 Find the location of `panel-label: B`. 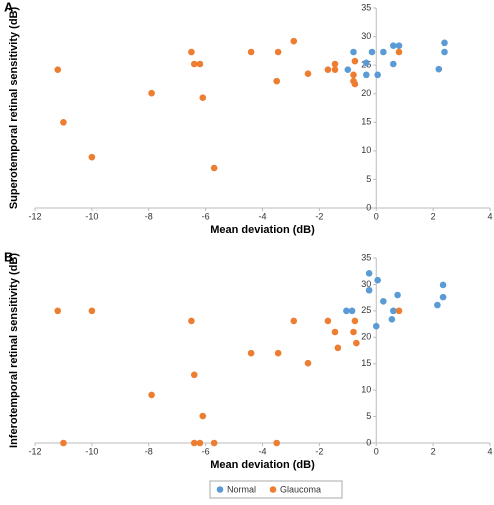

panel-label: B is located at coordinates (8, 256).